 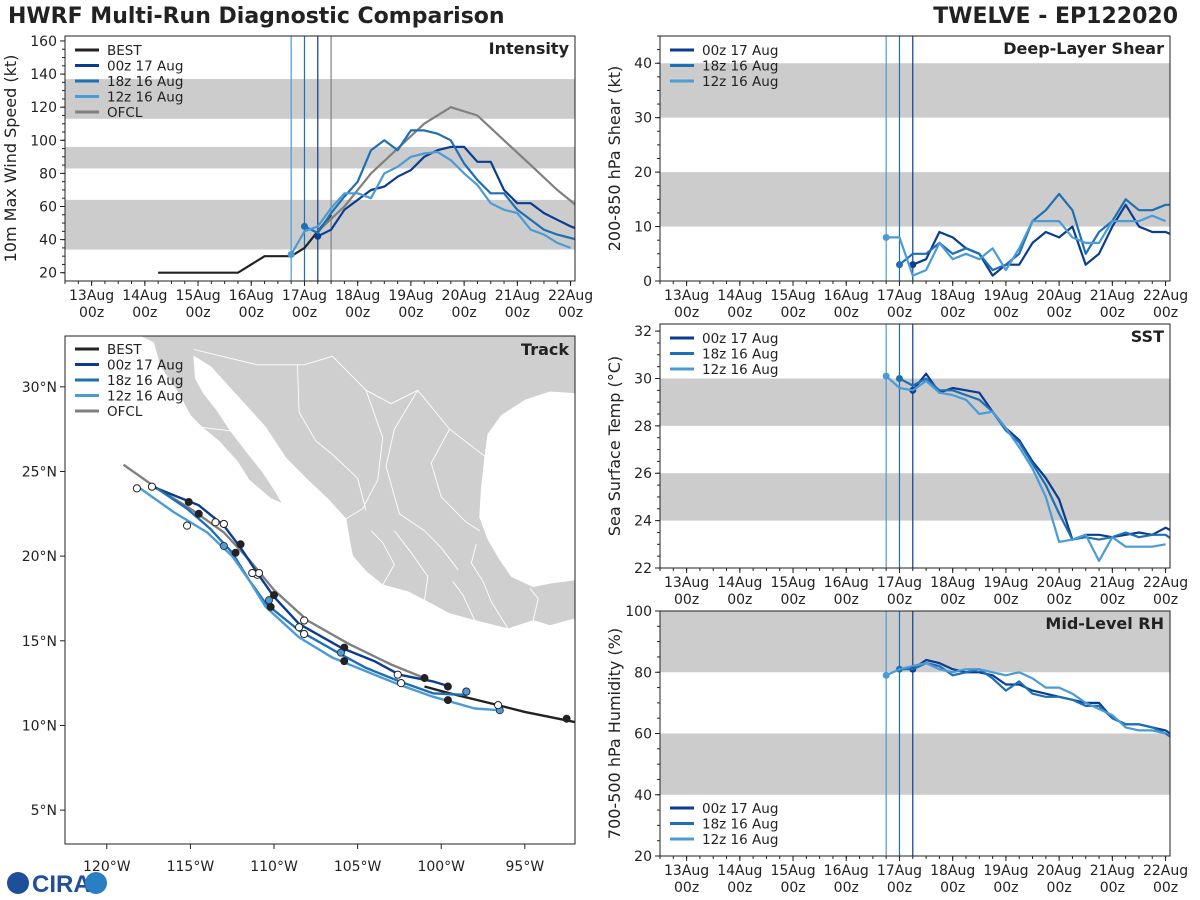 I want to click on sst-series-00z-17-aug, so click(x=1040, y=456).